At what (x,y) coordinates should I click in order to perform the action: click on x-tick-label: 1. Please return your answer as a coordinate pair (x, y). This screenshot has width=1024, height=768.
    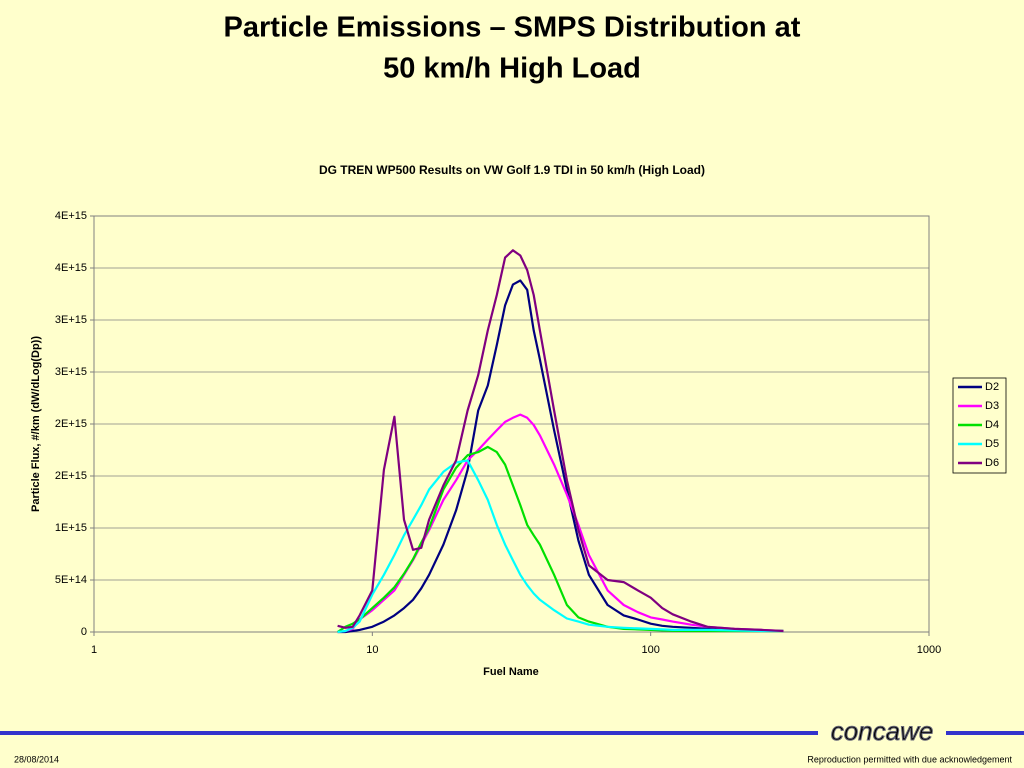
    Looking at the image, I should click on (94, 650).